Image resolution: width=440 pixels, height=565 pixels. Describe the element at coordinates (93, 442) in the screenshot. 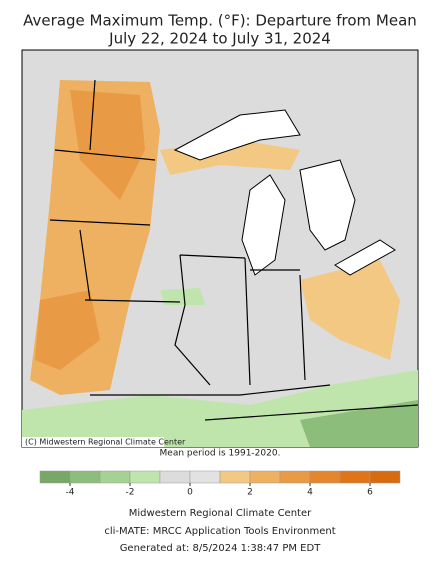

I see `copyright-box` at that location.